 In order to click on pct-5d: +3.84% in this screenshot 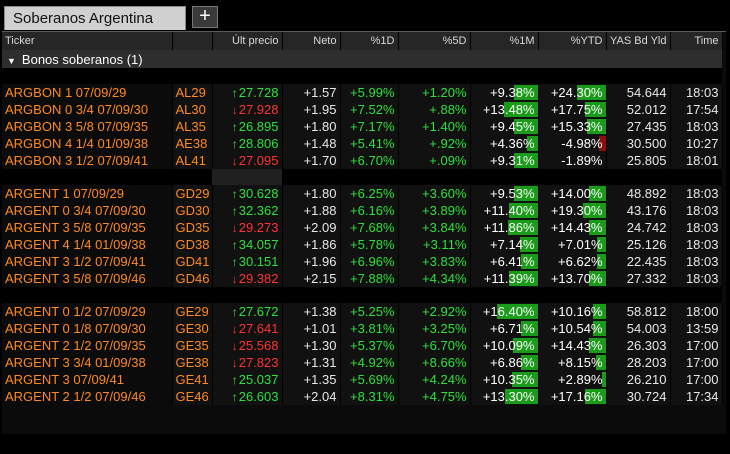, I will do `click(434, 227)`.